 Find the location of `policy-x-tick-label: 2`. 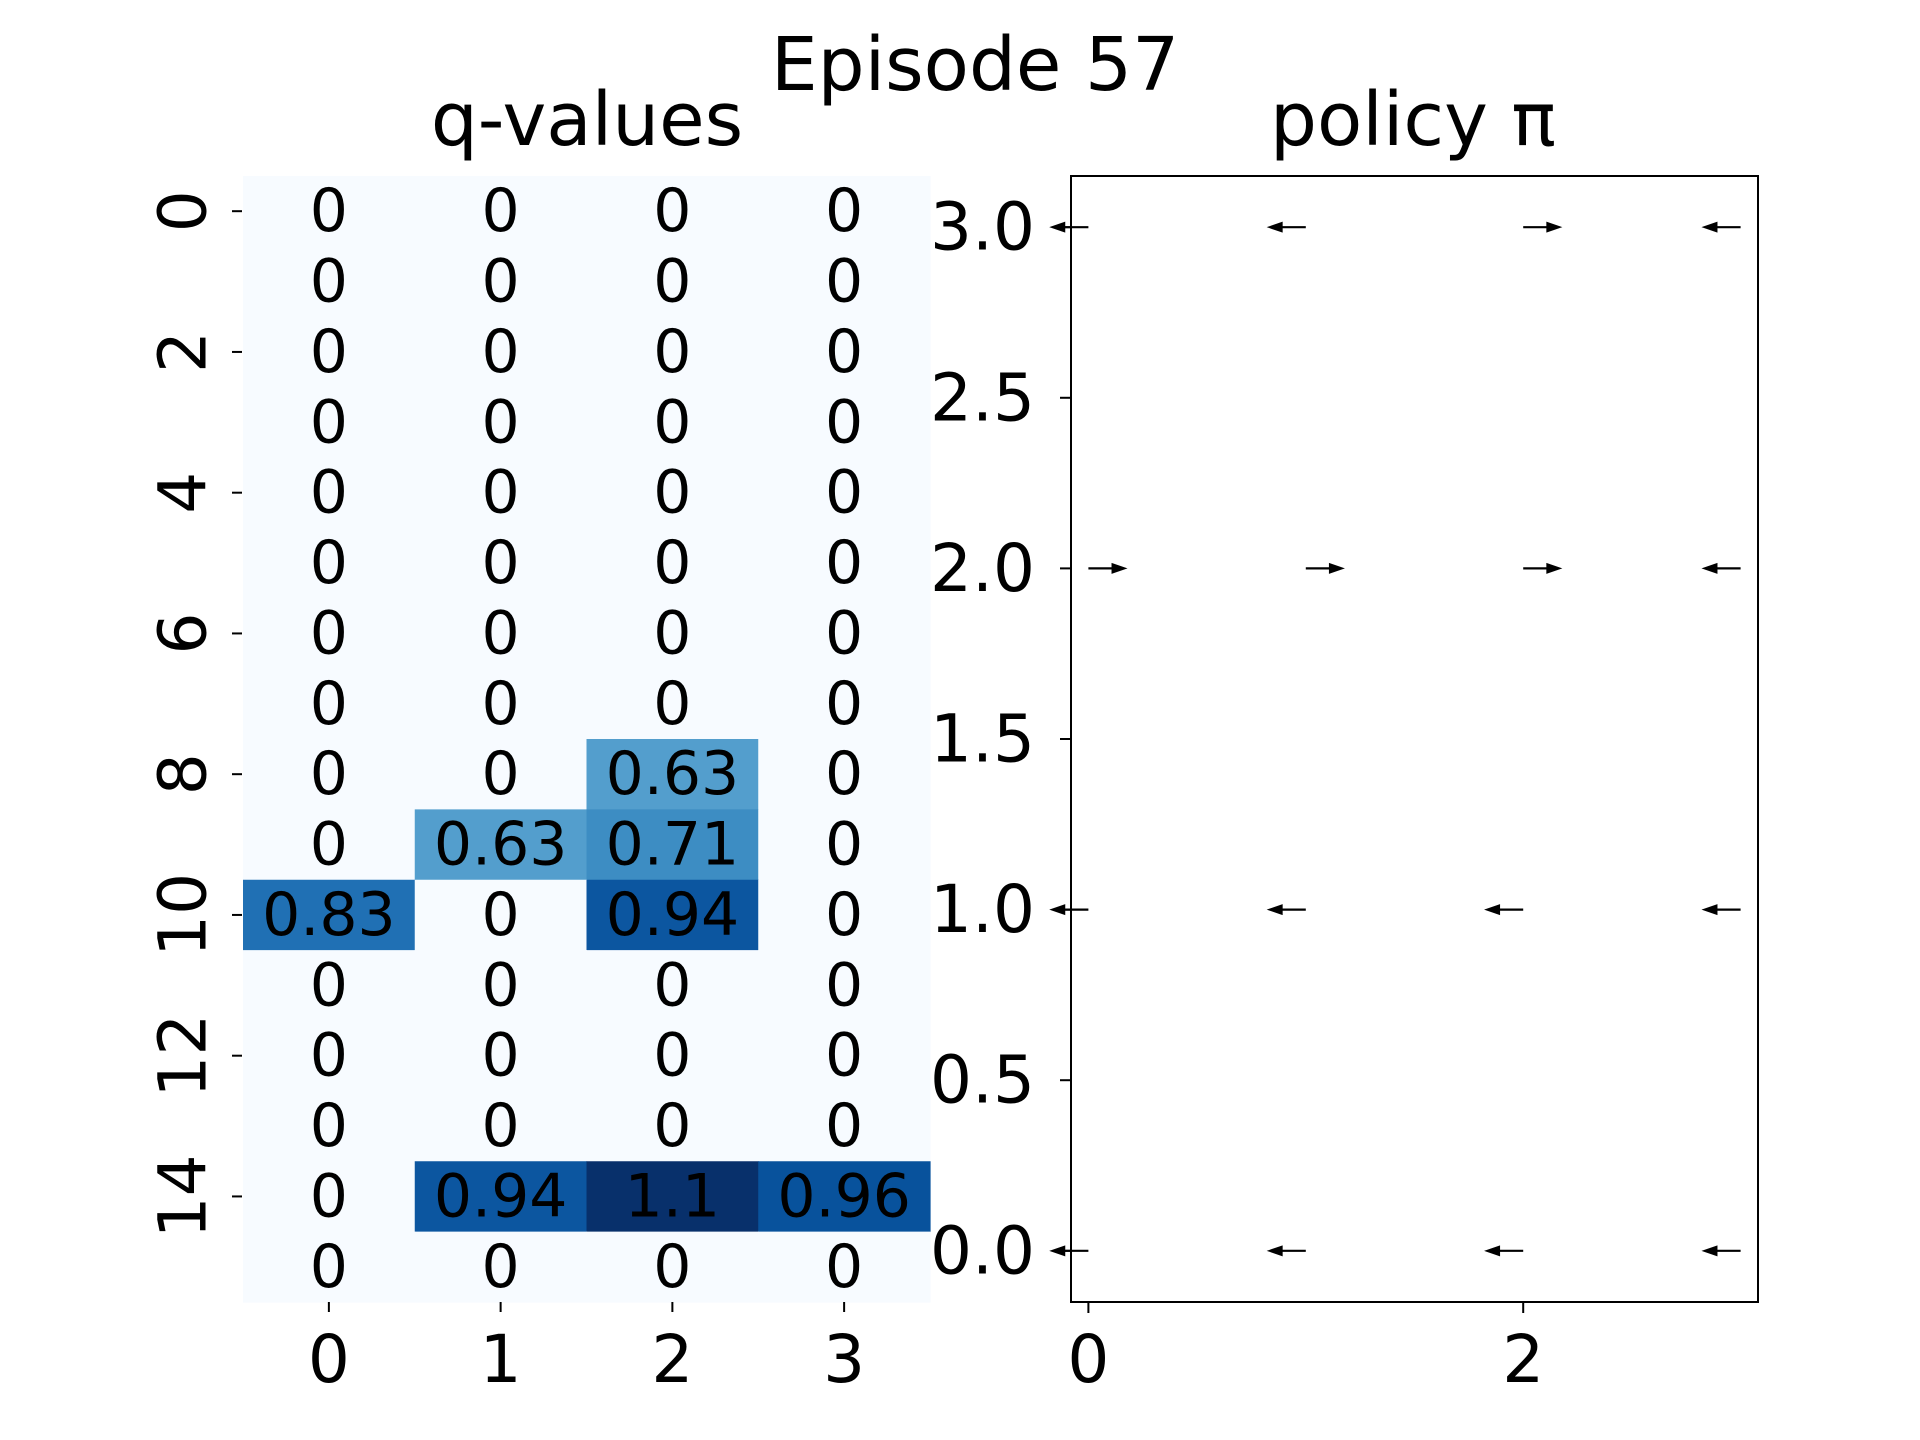

policy-x-tick-label: 2 is located at coordinates (1523, 1359).